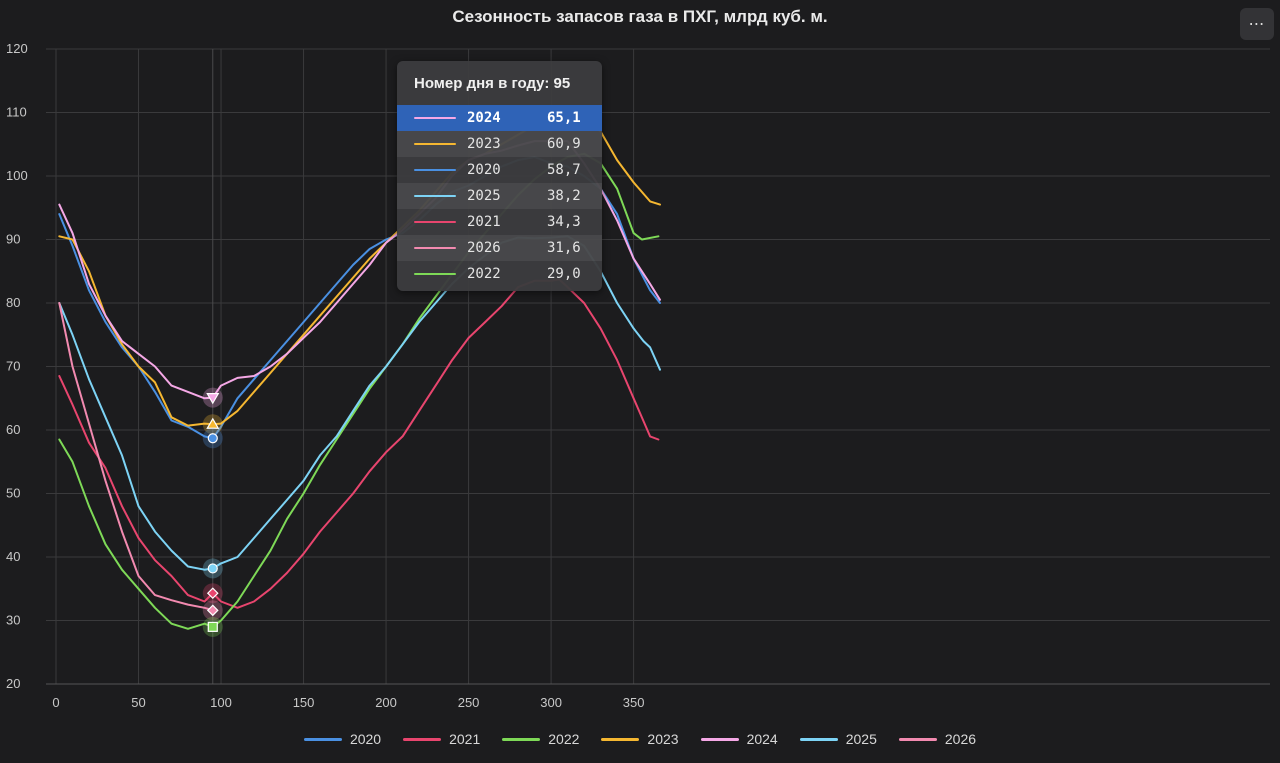 The image size is (1280, 763). Describe the element at coordinates (55, 702) in the screenshot. I see `x-tick-label: 0` at that location.